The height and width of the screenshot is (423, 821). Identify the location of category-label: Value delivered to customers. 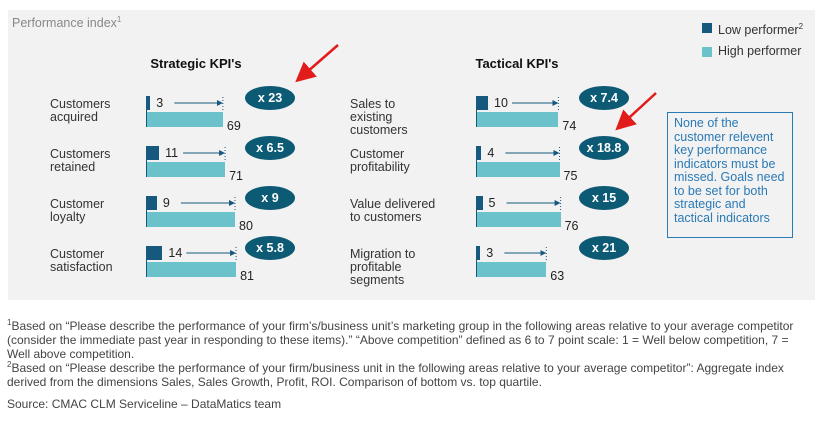
(393, 210).